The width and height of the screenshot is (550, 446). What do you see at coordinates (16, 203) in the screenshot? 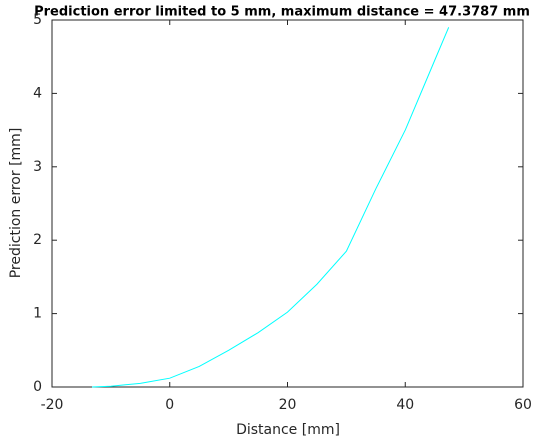
I see `y-axis-label: Prediction error [mm]` at bounding box center [16, 203].